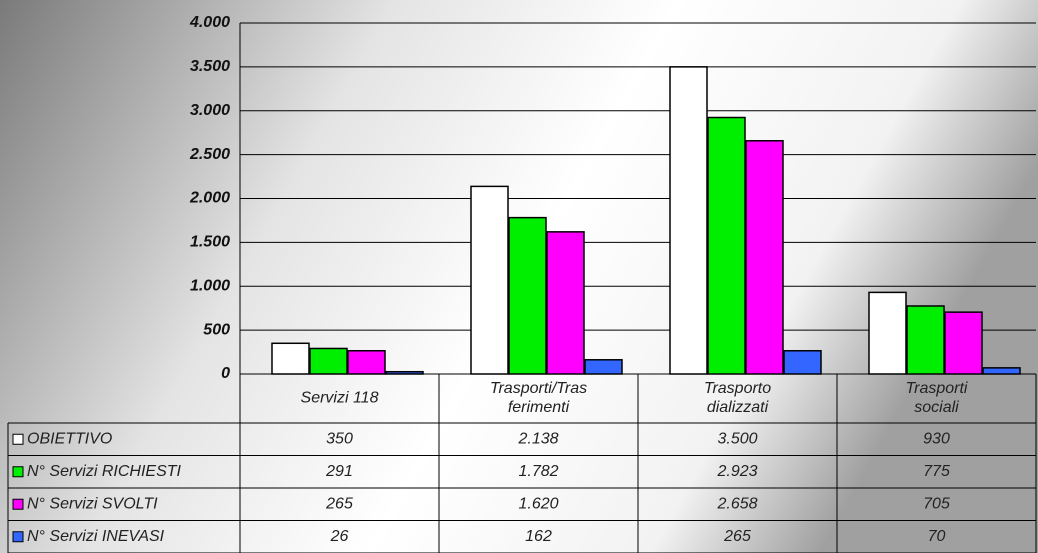 This screenshot has height=553, width=1038. Describe the element at coordinates (737, 398) in the screenshot. I see `x-tick-label: Trasporto dializzati` at that location.